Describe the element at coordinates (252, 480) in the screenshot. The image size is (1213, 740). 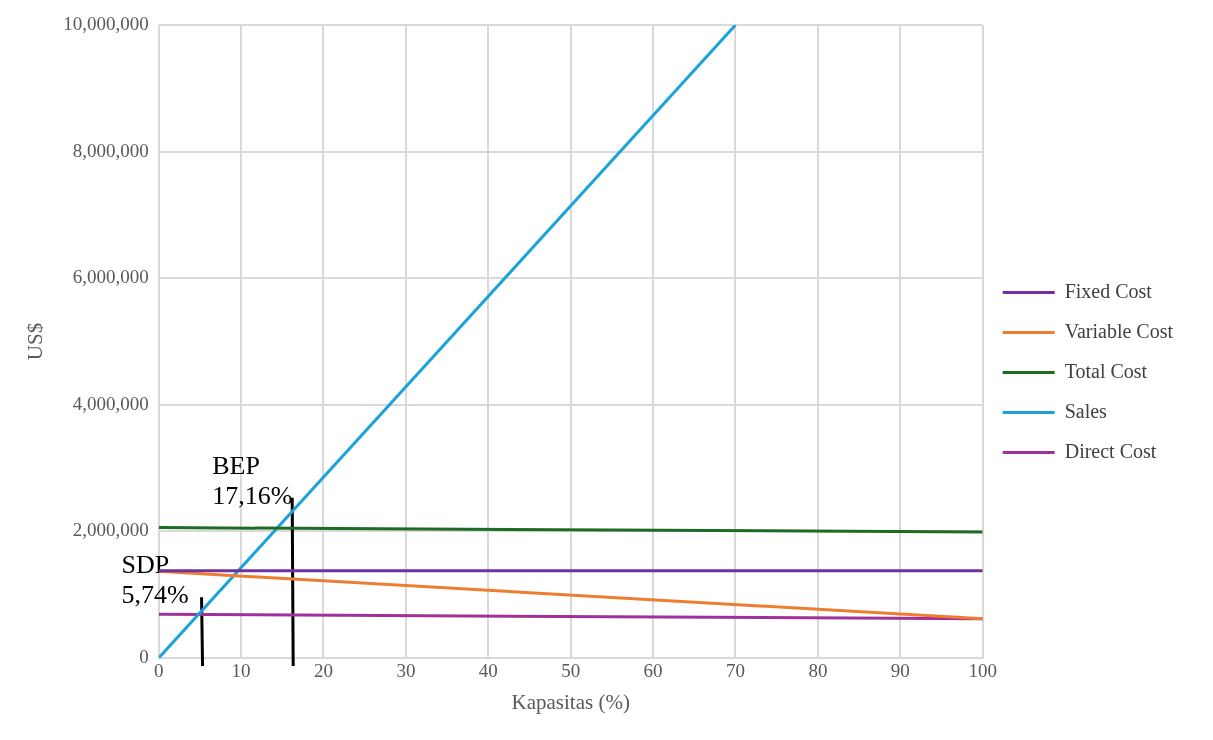
I see `annotation: BEP 17,16%` at that location.